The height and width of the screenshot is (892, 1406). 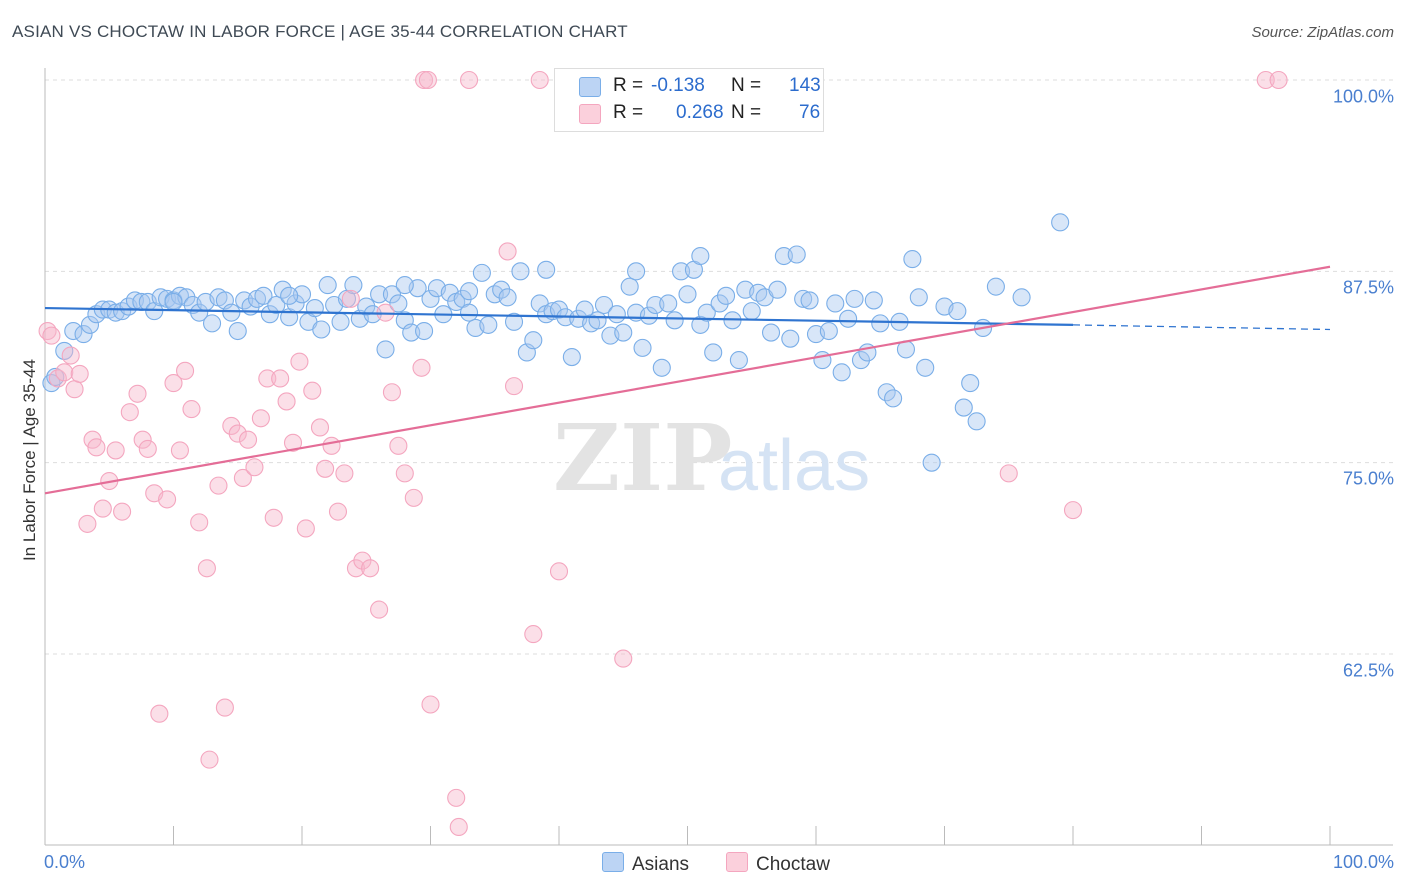 I want to click on asians-legend-label: Asians, so click(x=661, y=864).